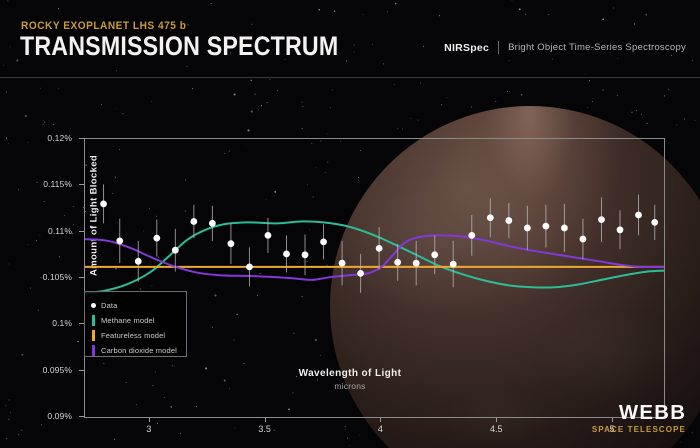 The width and height of the screenshot is (700, 448). I want to click on y-tick-label: 0.11%, so click(60, 230).